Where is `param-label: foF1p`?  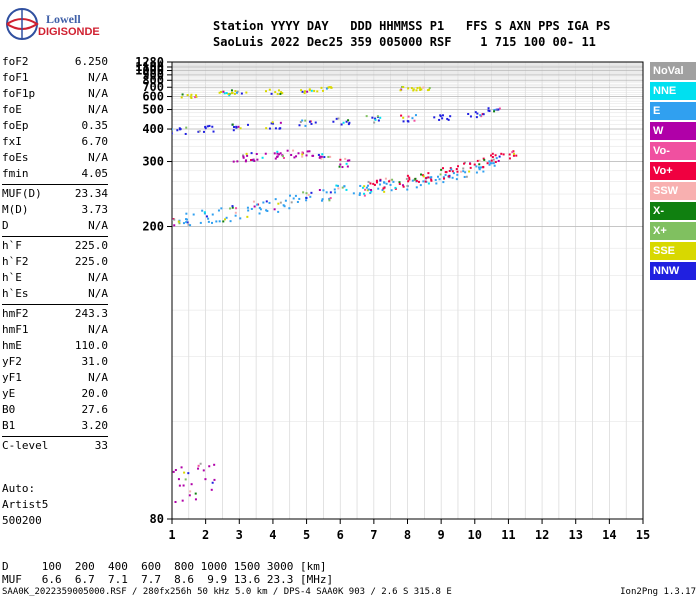 param-label: foF1p is located at coordinates (19, 93).